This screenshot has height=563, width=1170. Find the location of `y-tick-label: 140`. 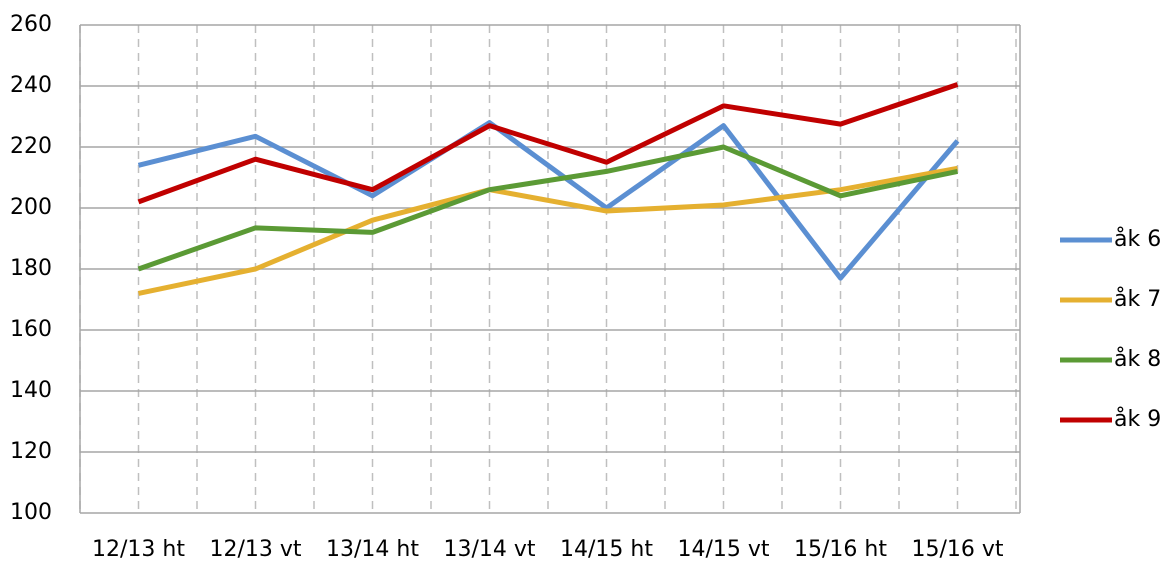

y-tick-label: 140 is located at coordinates (31, 390).